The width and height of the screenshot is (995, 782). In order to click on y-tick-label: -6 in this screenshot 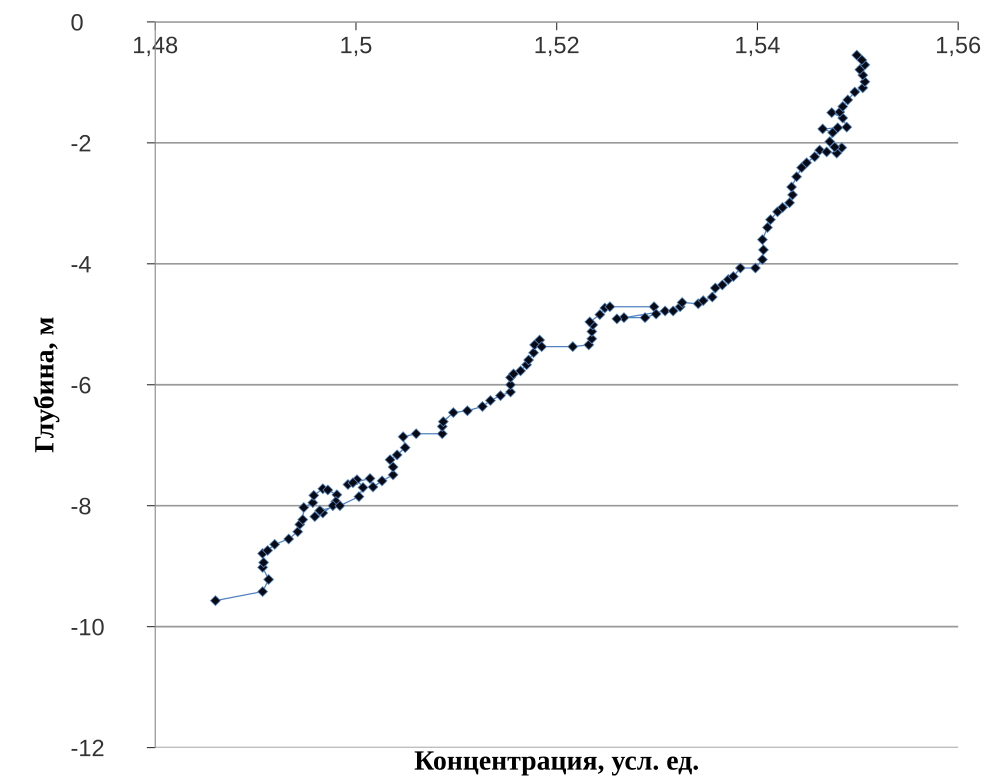, I will do `click(81, 385)`.